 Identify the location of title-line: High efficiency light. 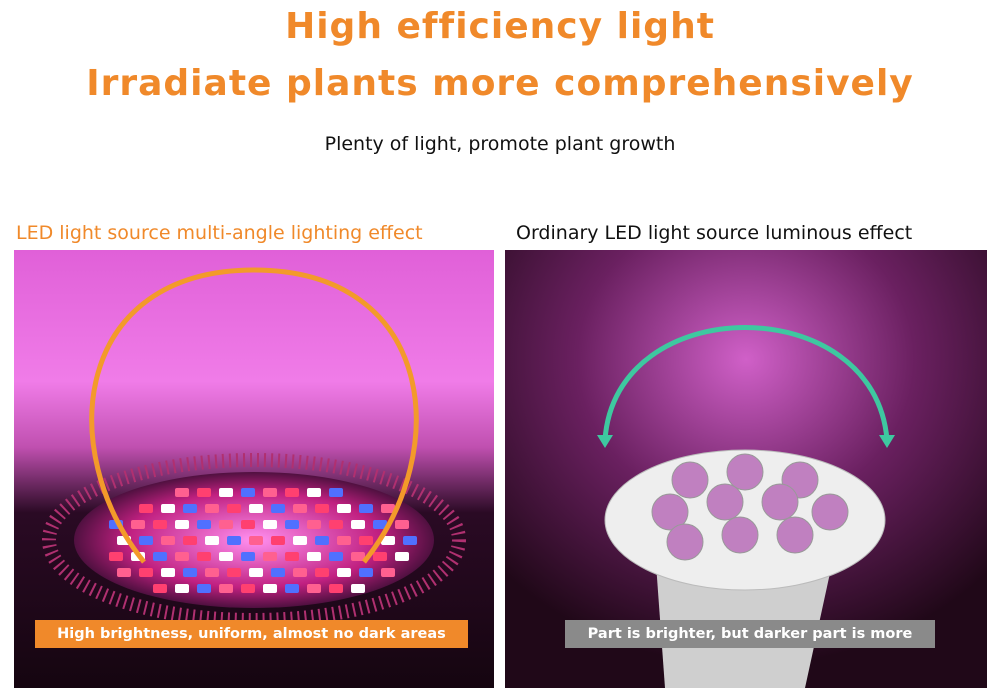
(500, 26).